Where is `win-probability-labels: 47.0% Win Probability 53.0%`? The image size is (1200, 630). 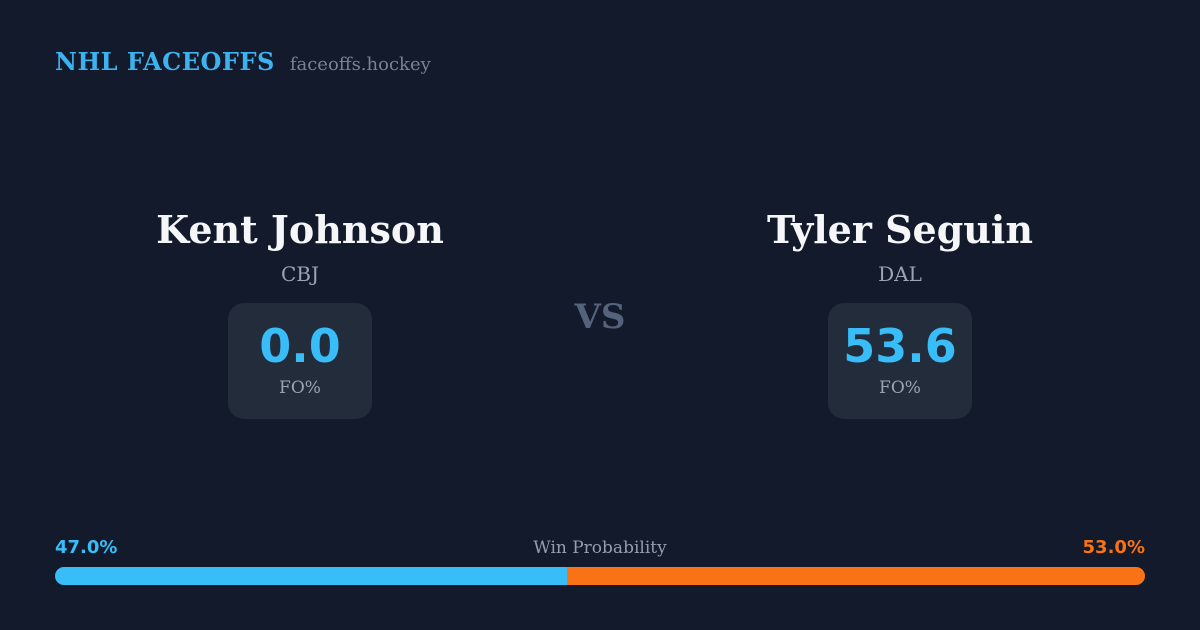 win-probability-labels: 47.0% Win Probability 53.0% is located at coordinates (600, 547).